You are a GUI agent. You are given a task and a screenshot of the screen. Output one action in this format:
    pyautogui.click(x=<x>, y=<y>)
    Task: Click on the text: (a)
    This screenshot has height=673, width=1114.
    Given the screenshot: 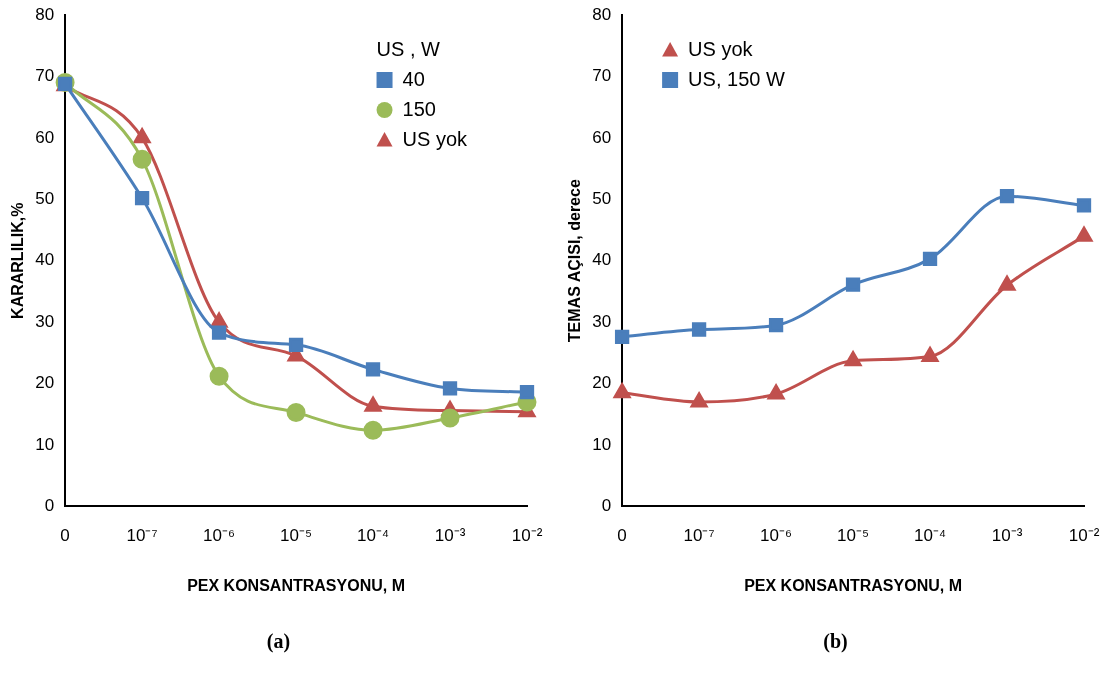 What is the action you would take?
    pyautogui.click(x=278, y=641)
    